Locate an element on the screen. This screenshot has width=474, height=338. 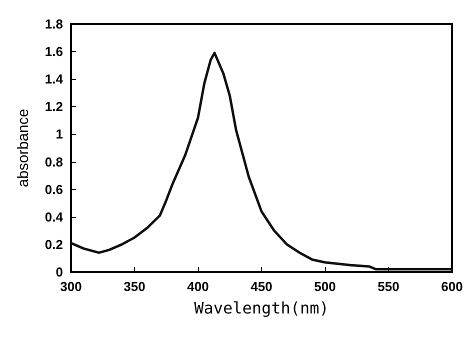
x-tick-label: 550 is located at coordinates (389, 286).